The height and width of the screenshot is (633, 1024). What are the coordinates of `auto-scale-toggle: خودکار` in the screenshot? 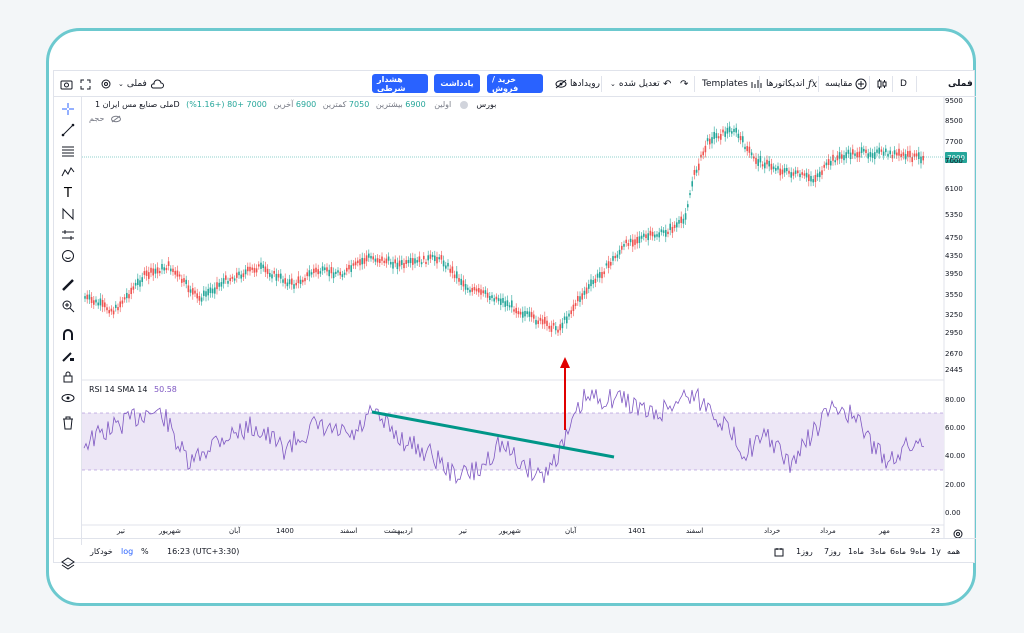 It's located at (101, 551).